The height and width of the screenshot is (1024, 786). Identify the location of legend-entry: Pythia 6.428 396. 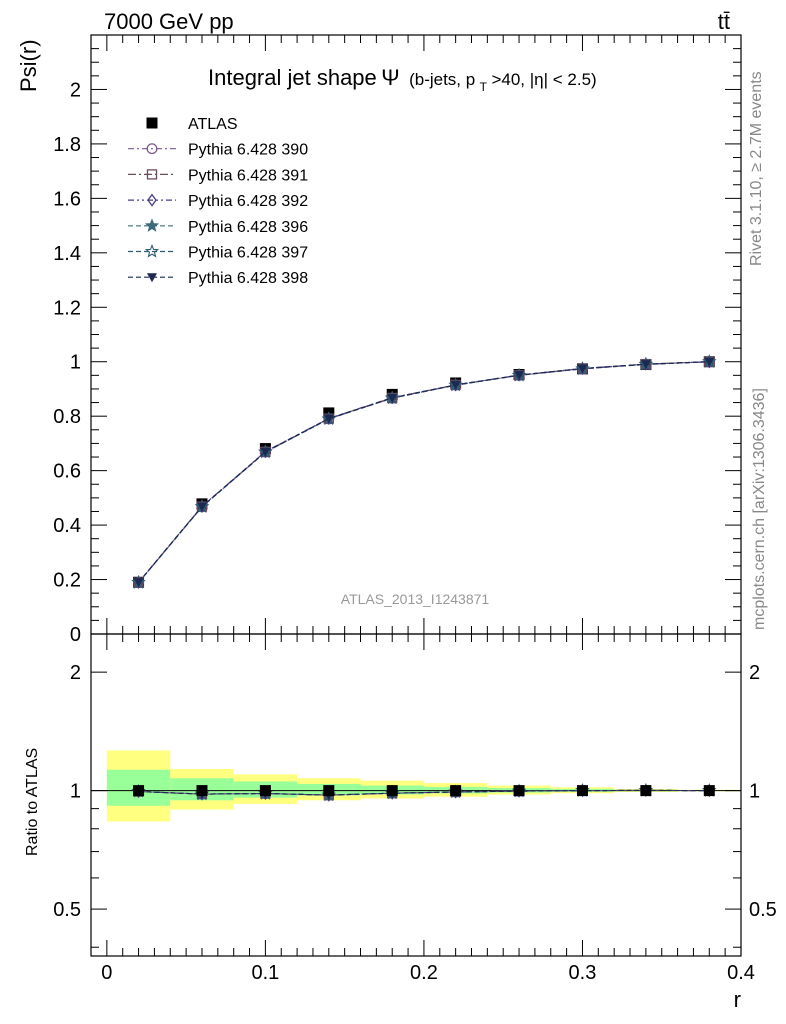
(218, 227).